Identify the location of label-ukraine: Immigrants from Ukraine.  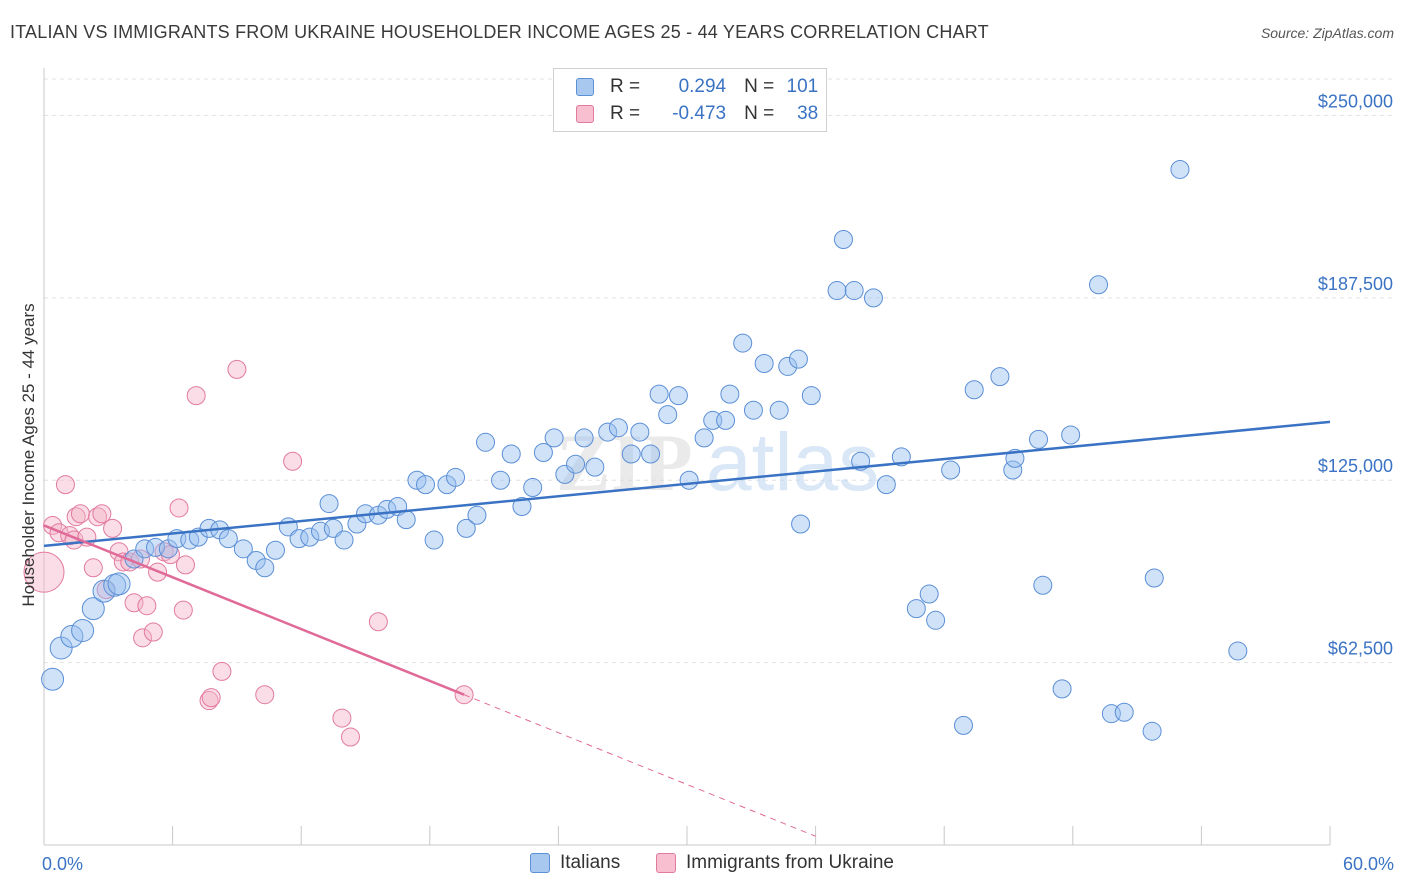
(790, 862).